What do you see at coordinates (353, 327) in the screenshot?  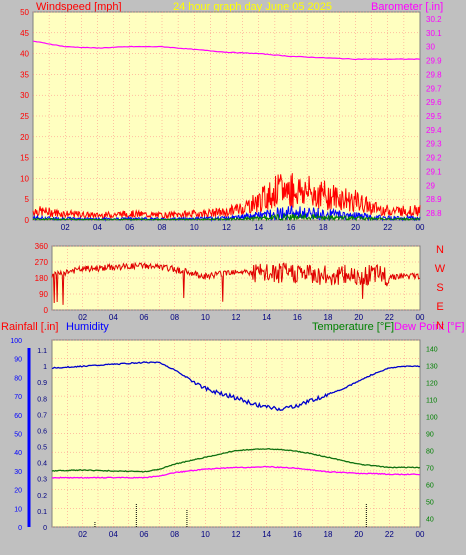 I see `temperature-label: Temperature [°F]` at bounding box center [353, 327].